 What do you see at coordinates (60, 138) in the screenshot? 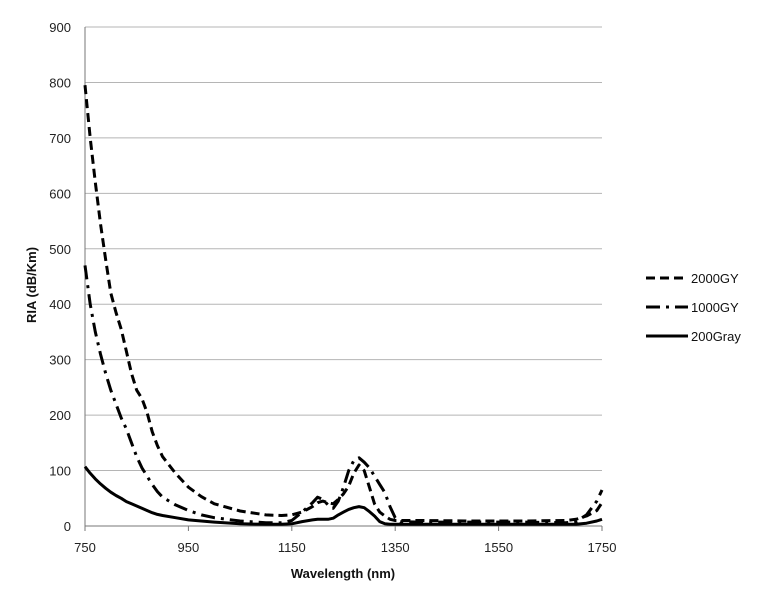
I see `y-tick-label: 700` at bounding box center [60, 138].